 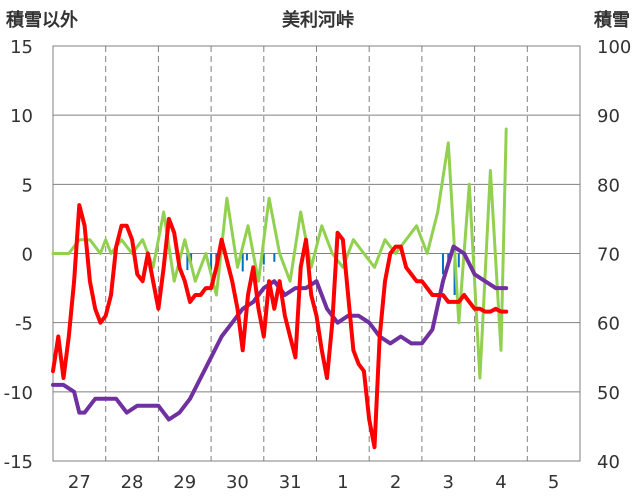 I want to click on x-tick-label: 27, so click(x=79, y=482).